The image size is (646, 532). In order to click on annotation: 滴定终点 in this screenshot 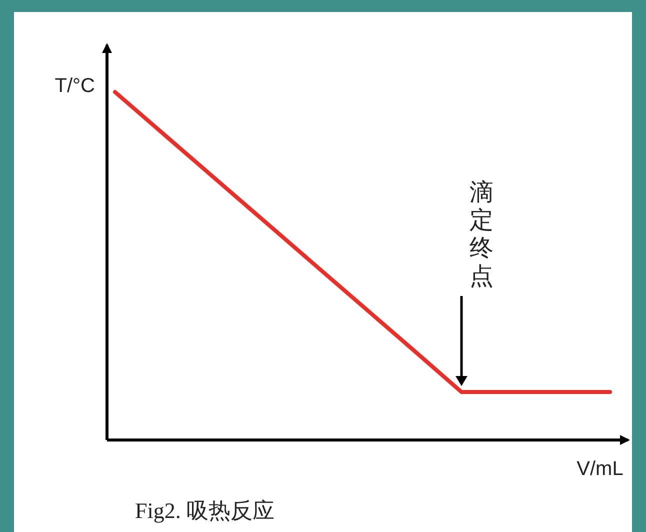, I will do `click(482, 234)`.